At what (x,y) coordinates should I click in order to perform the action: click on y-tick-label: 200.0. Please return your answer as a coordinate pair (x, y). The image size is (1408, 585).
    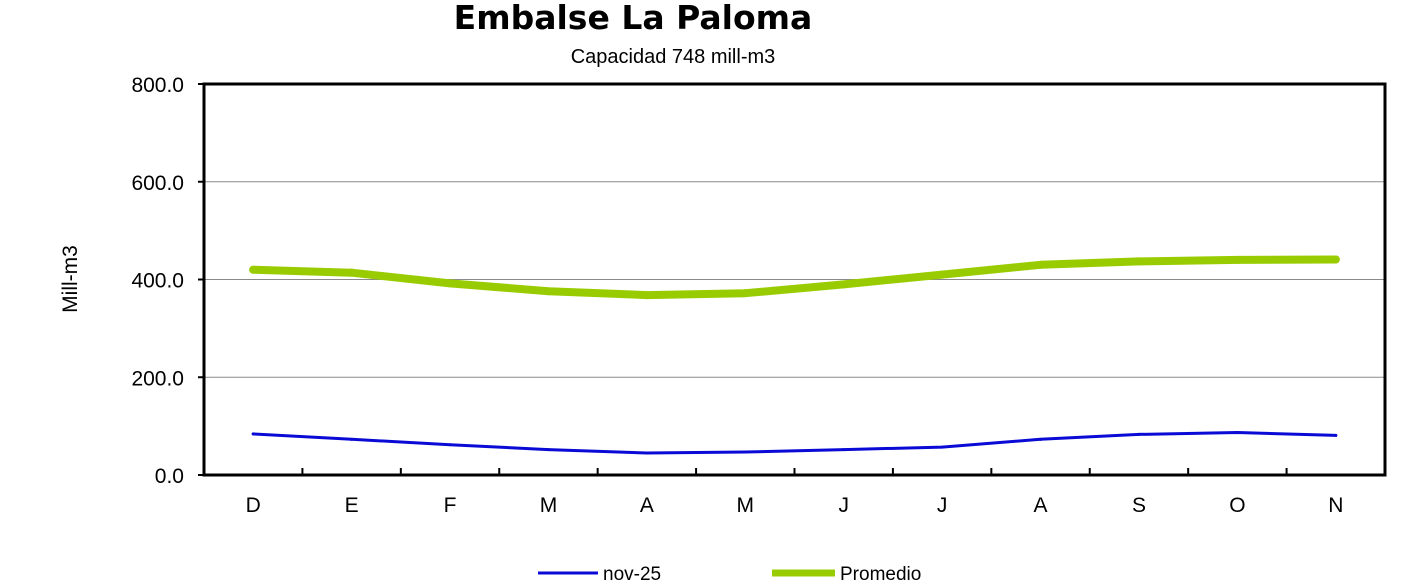
    Looking at the image, I should click on (157, 378).